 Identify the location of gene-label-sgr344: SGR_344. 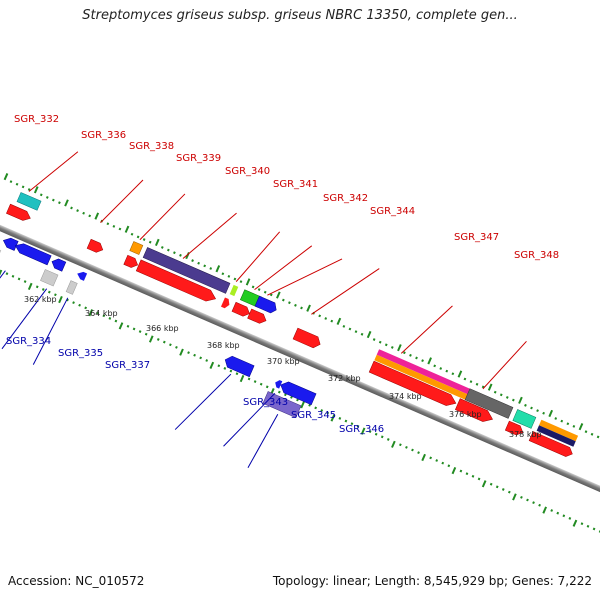
(392, 211).